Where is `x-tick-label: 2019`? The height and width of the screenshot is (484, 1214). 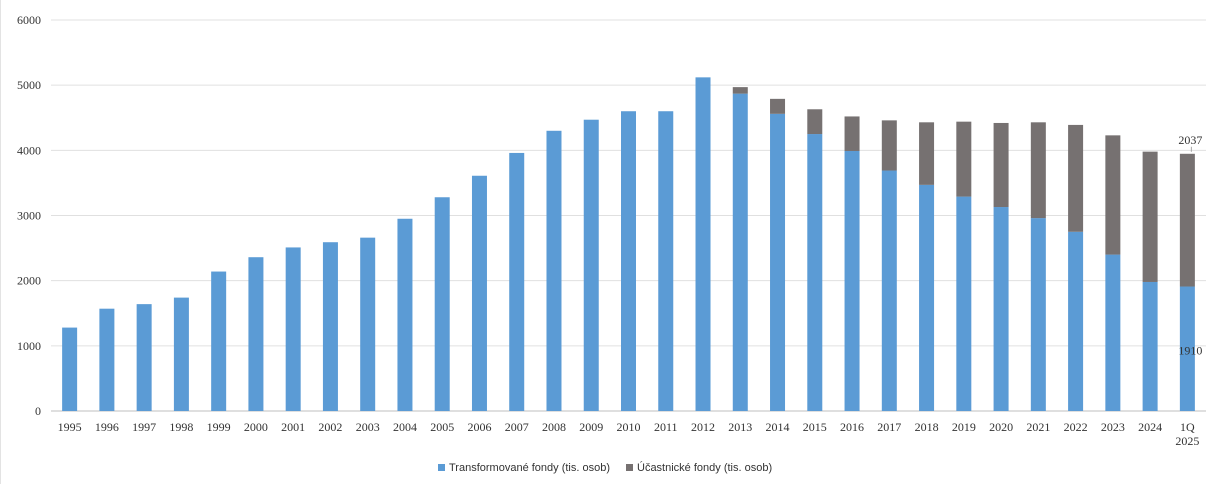 x-tick-label: 2019 is located at coordinates (964, 427).